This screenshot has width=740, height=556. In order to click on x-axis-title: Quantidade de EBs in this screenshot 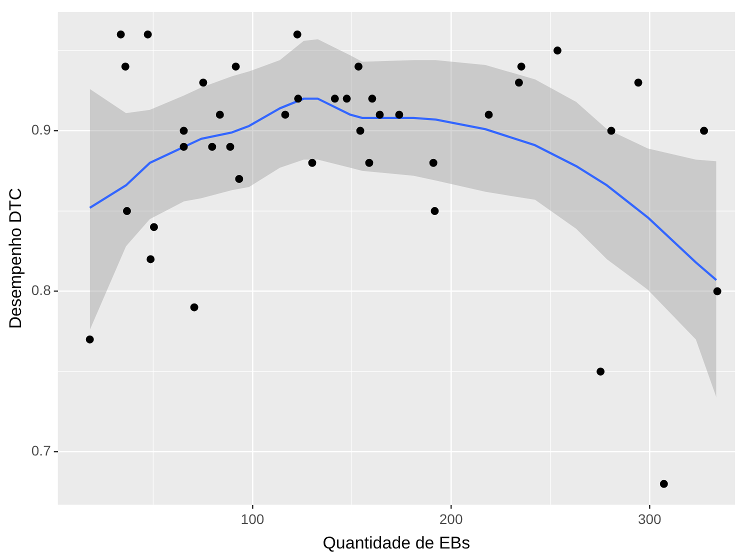, I will do `click(396, 542)`.